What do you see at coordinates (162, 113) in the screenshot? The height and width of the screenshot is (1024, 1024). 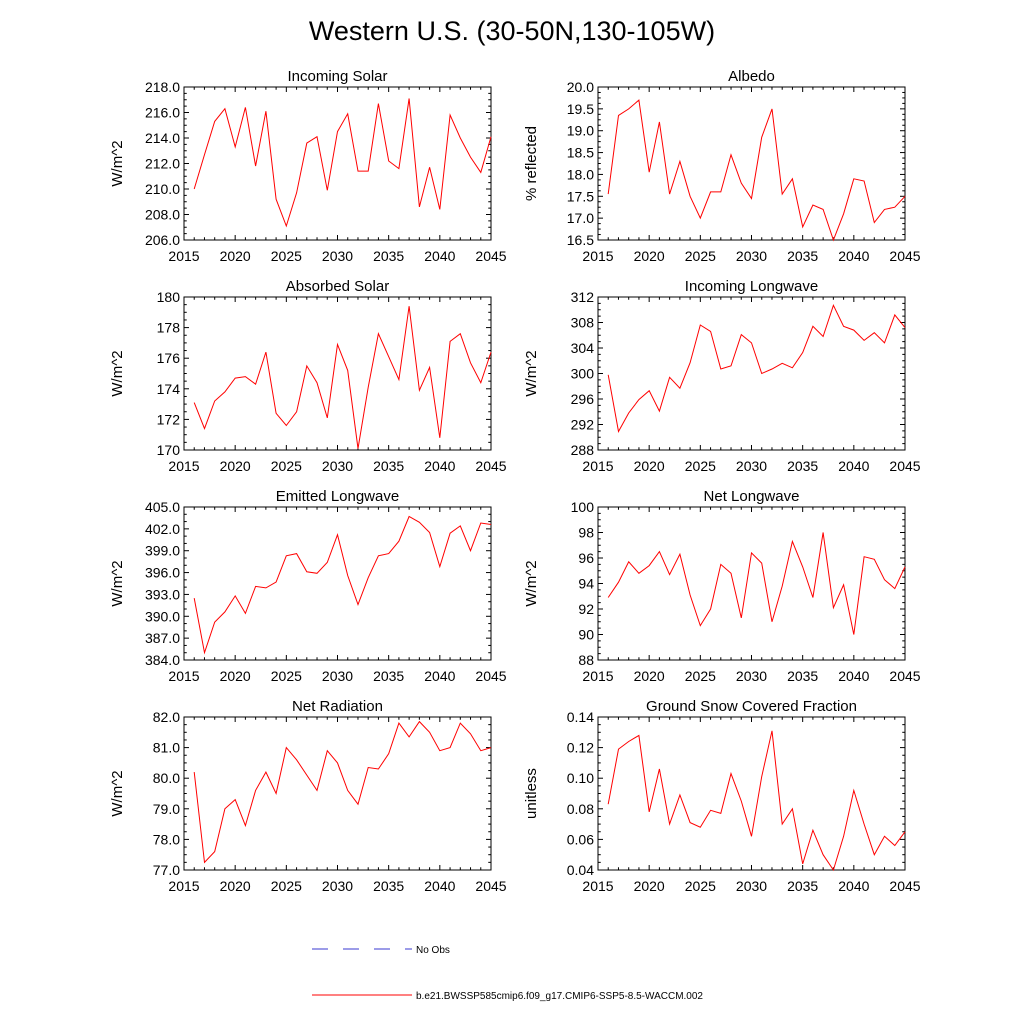 I see `y-tick-label: 216.0` at bounding box center [162, 113].